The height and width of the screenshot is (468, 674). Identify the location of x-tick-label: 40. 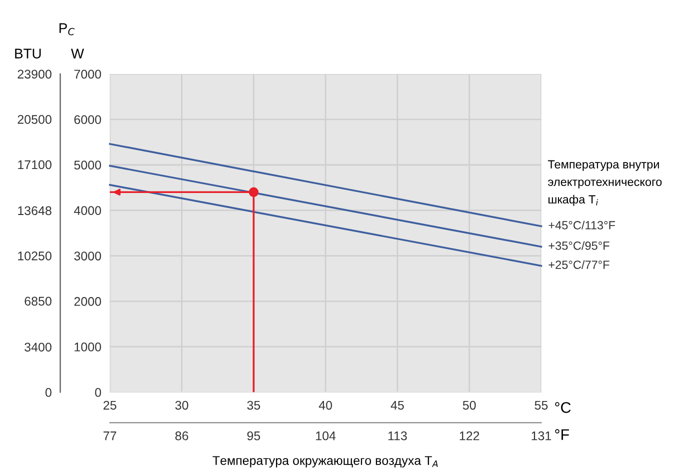
(325, 405).